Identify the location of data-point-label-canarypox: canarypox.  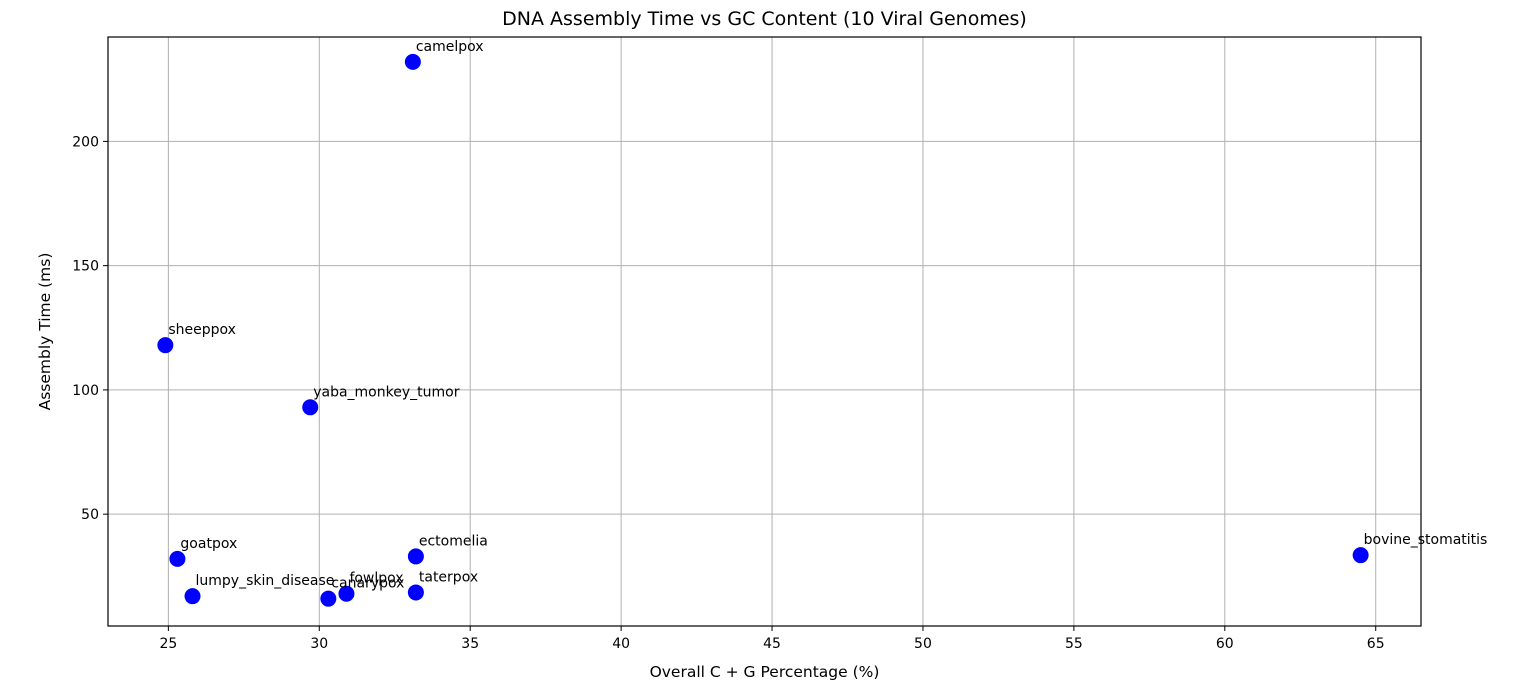
(367, 584).